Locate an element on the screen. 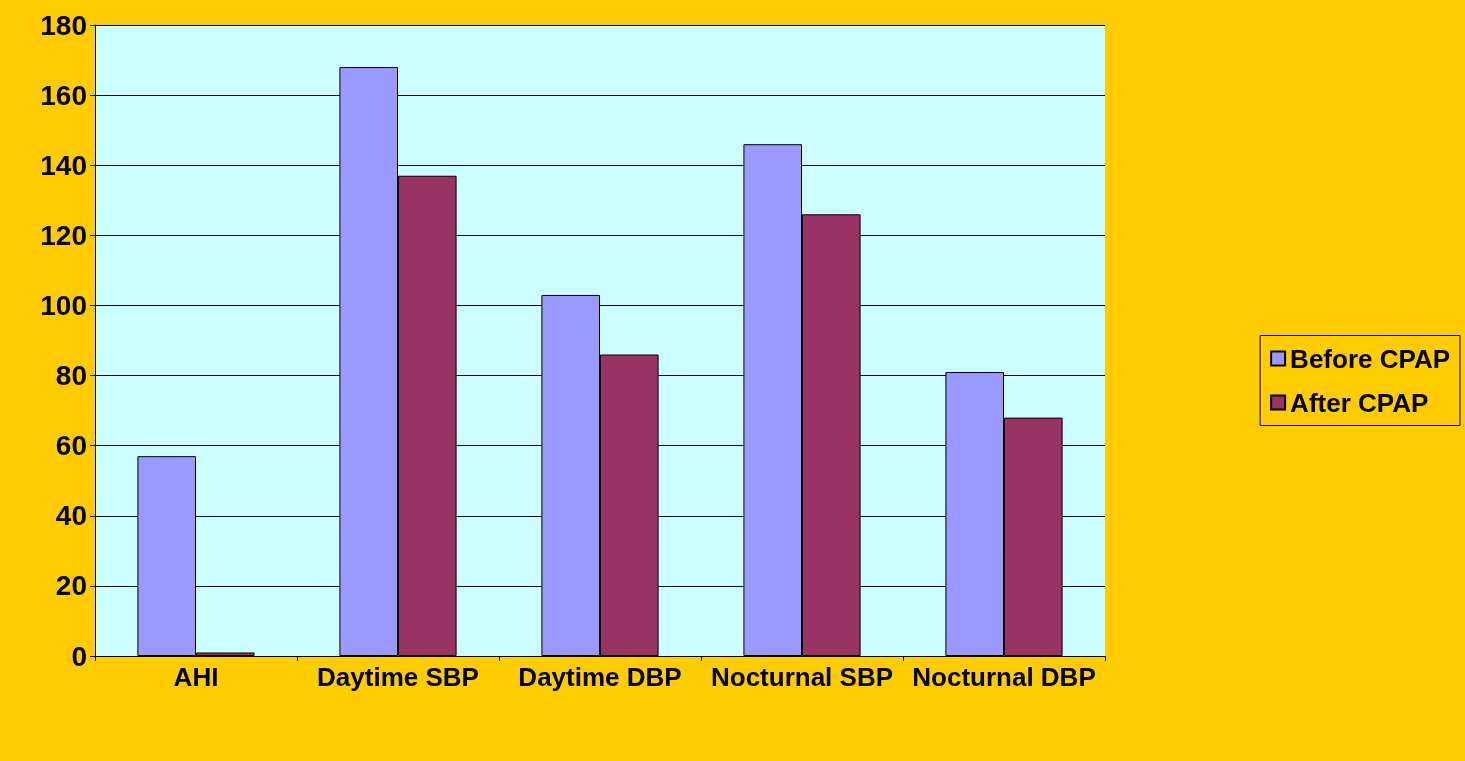  x-tick-label: Nocturnal SBP is located at coordinates (802, 677).